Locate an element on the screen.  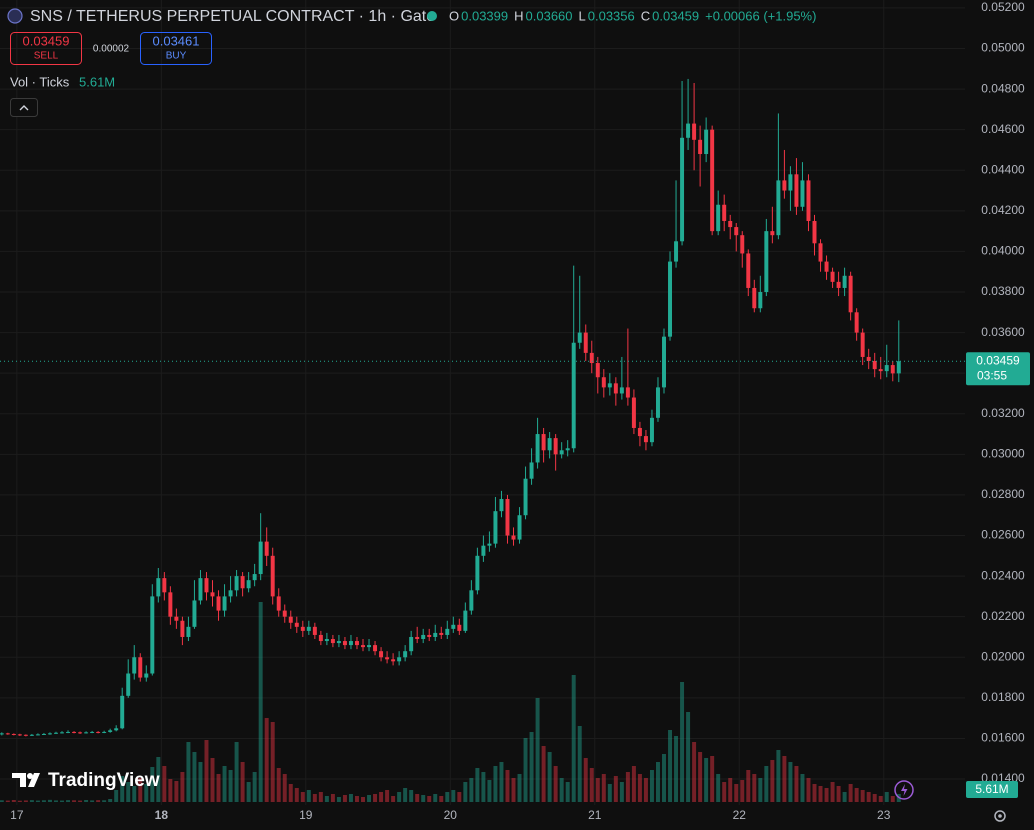
y-tick-label: 0.03200 is located at coordinates (1003, 413).